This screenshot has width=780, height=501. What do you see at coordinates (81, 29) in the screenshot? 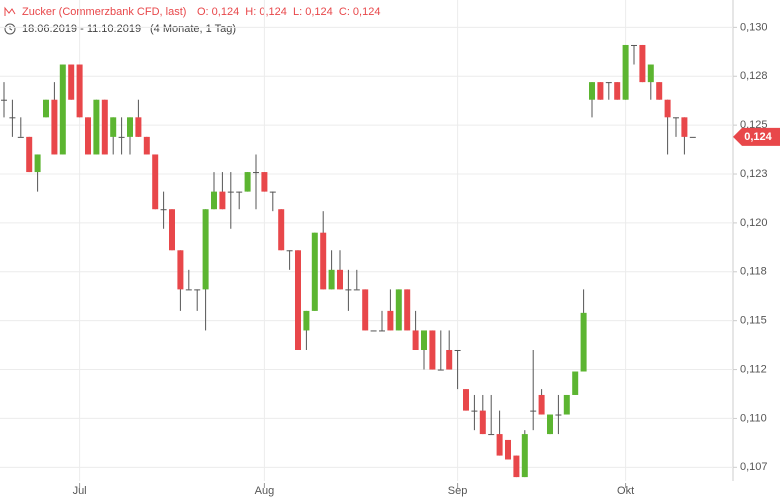
I see `date-range: 18.06.2019 - 11.10.2019` at bounding box center [81, 29].